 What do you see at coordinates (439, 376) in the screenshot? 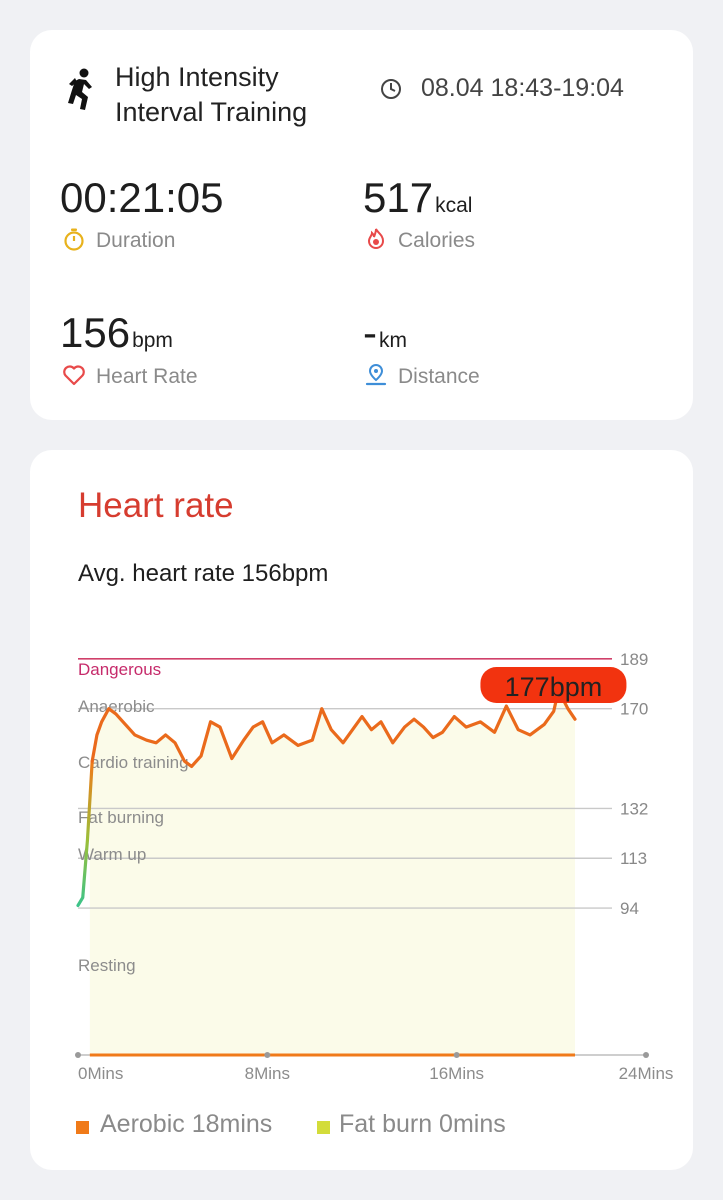
I see `distance-label: Distance` at bounding box center [439, 376].